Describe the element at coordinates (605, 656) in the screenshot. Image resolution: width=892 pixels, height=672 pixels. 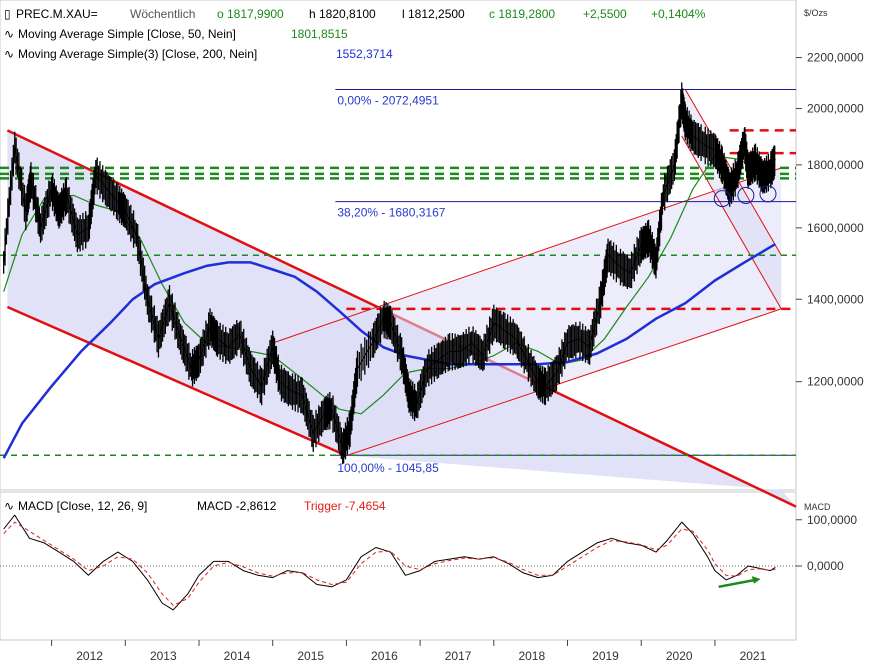
I see `x-tick-label: 2019` at that location.